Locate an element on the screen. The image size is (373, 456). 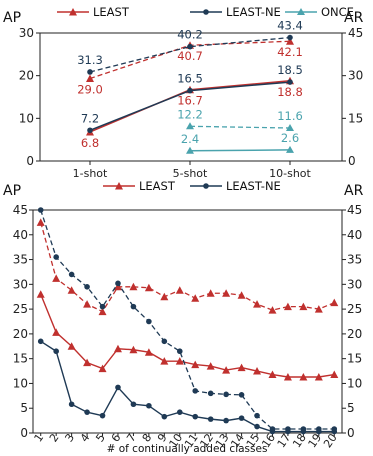
bottom-y2tick-label-45: 45 is located at coordinates (354, 210).